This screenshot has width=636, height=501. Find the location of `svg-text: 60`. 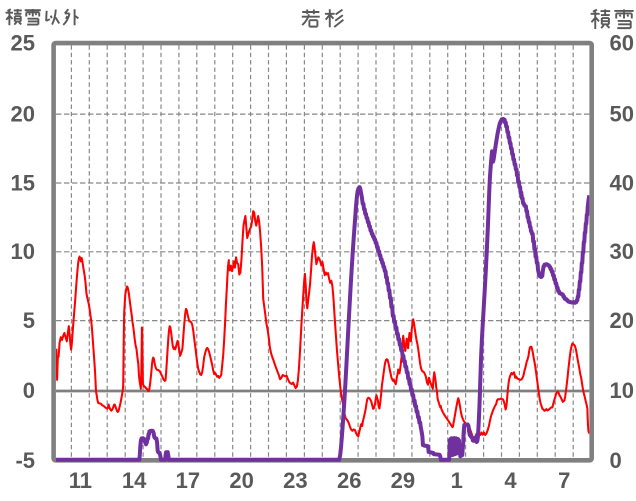

svg-text: 60 is located at coordinates (622, 42).